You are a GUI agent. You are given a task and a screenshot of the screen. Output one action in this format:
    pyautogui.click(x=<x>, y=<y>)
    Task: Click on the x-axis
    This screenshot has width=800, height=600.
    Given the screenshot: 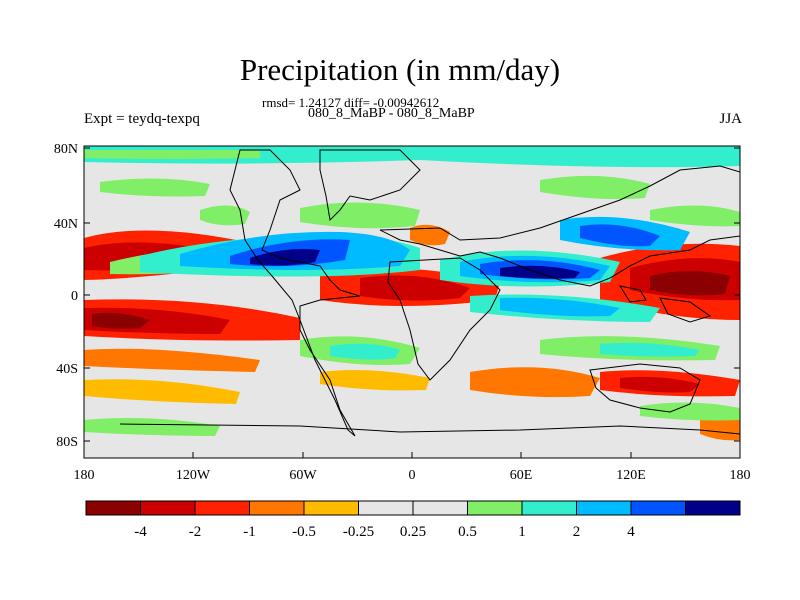 What is the action you would take?
    pyautogui.click(x=412, y=455)
    